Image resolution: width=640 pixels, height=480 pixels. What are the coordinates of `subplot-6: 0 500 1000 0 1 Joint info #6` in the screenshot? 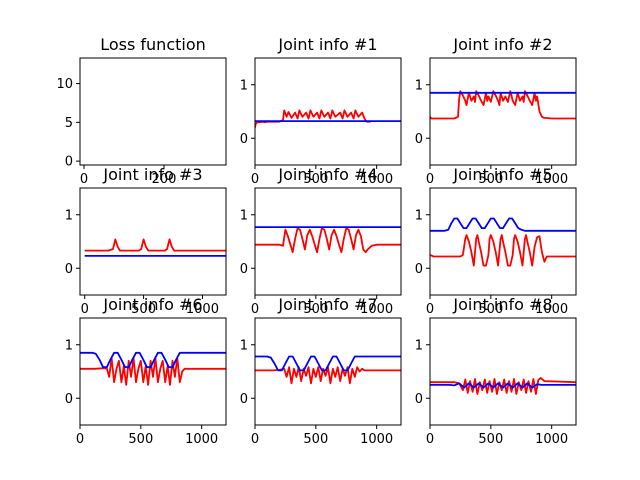 It's located at (146, 371).